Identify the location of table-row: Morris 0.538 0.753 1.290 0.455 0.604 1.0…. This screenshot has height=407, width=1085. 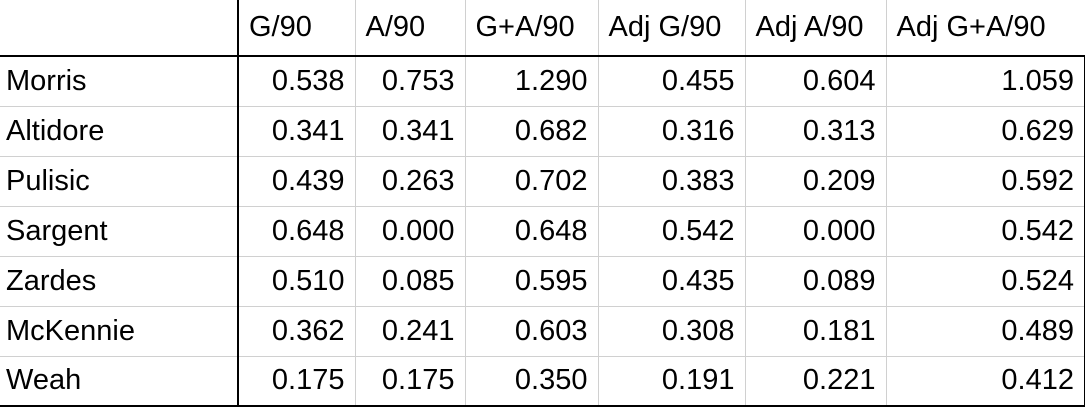
(542, 81).